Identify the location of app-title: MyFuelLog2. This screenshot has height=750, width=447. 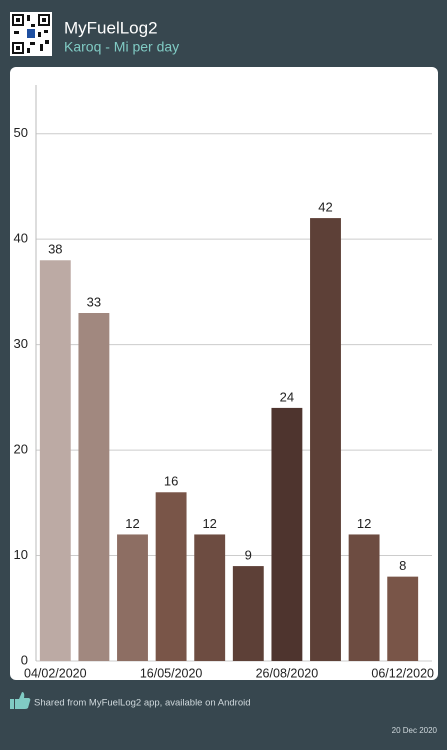
(111, 27).